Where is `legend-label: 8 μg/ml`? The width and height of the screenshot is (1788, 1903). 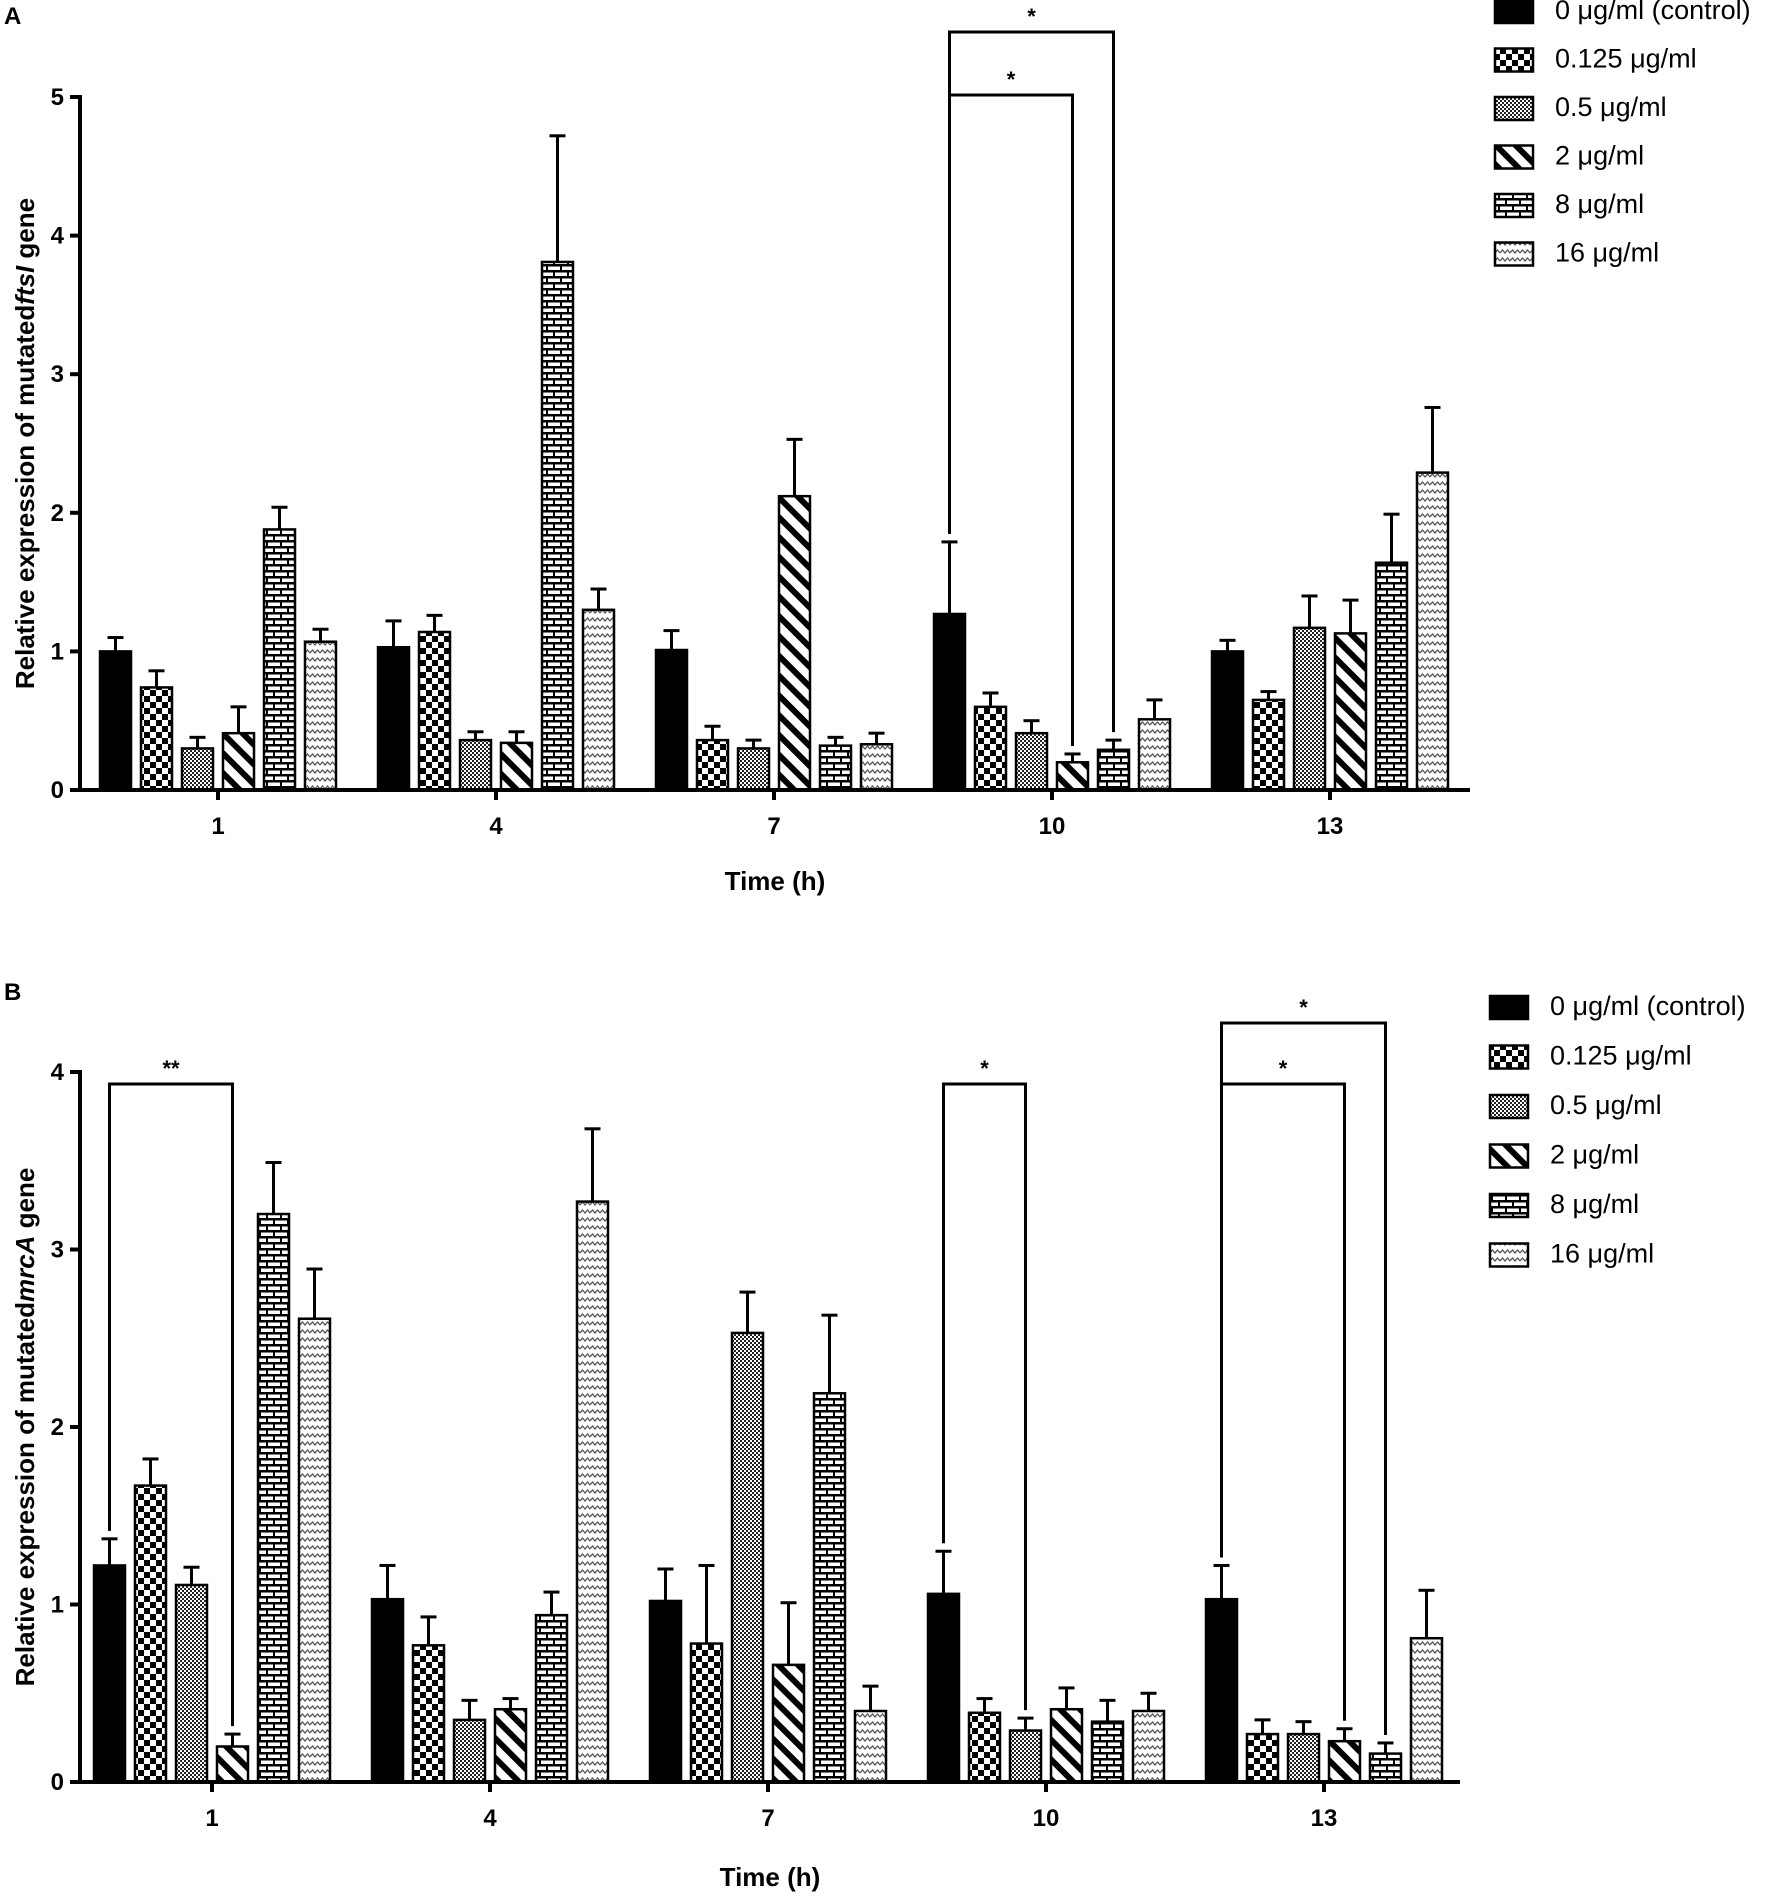
legend-label: 8 μg/ml is located at coordinates (1599, 204).